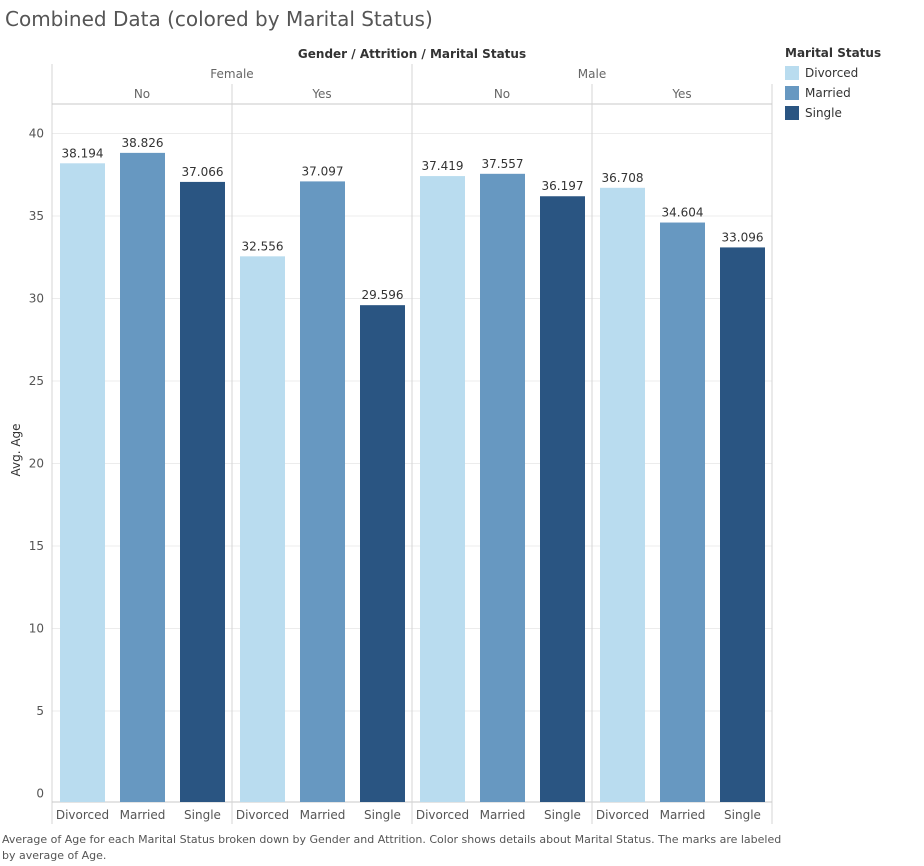 Image resolution: width=924 pixels, height=866 pixels. Describe the element at coordinates (16, 449) in the screenshot. I see `y-axis-title: Avg. Age` at that location.